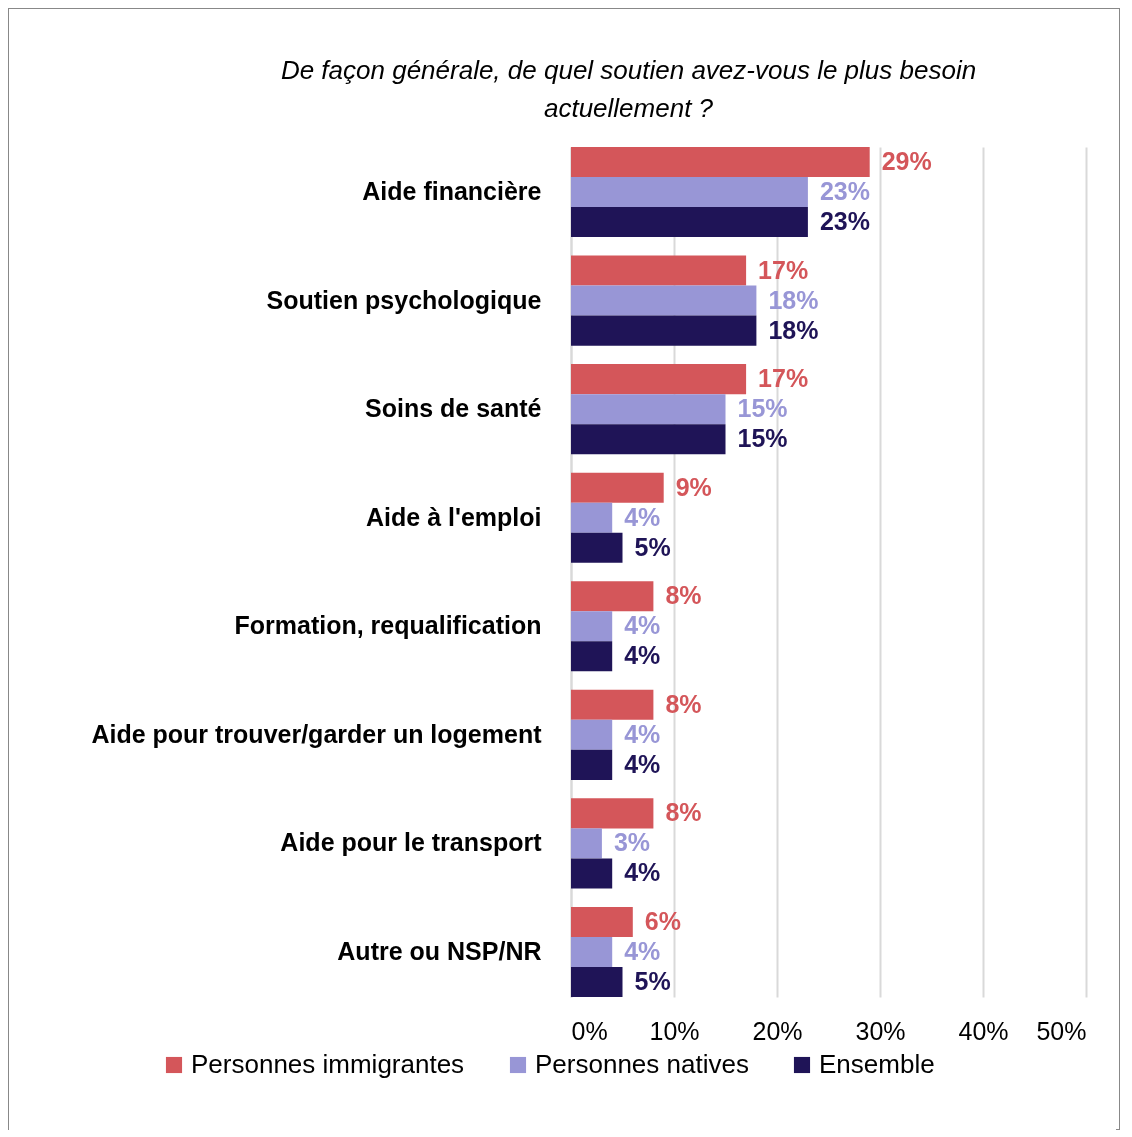 The width and height of the screenshot is (1132, 1137). What do you see at coordinates (454, 516) in the screenshot?
I see `y-tick-label: Aide à l'emploi` at bounding box center [454, 516].